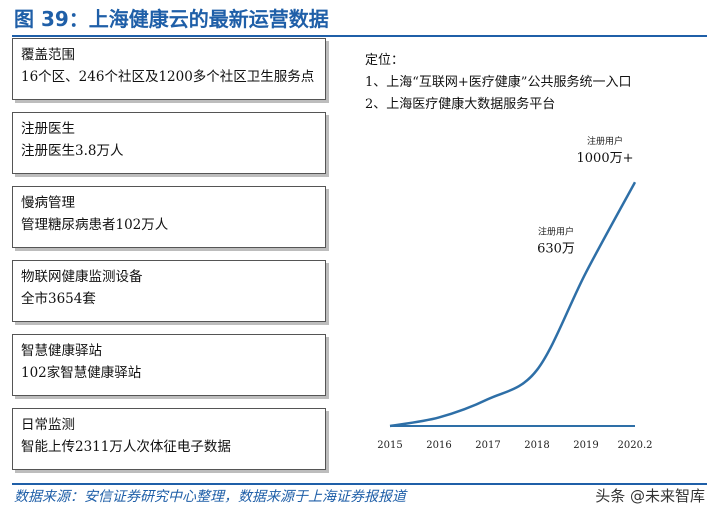  Describe the element at coordinates (389, 445) in the screenshot. I see `x-tick-label: 2015` at that location.